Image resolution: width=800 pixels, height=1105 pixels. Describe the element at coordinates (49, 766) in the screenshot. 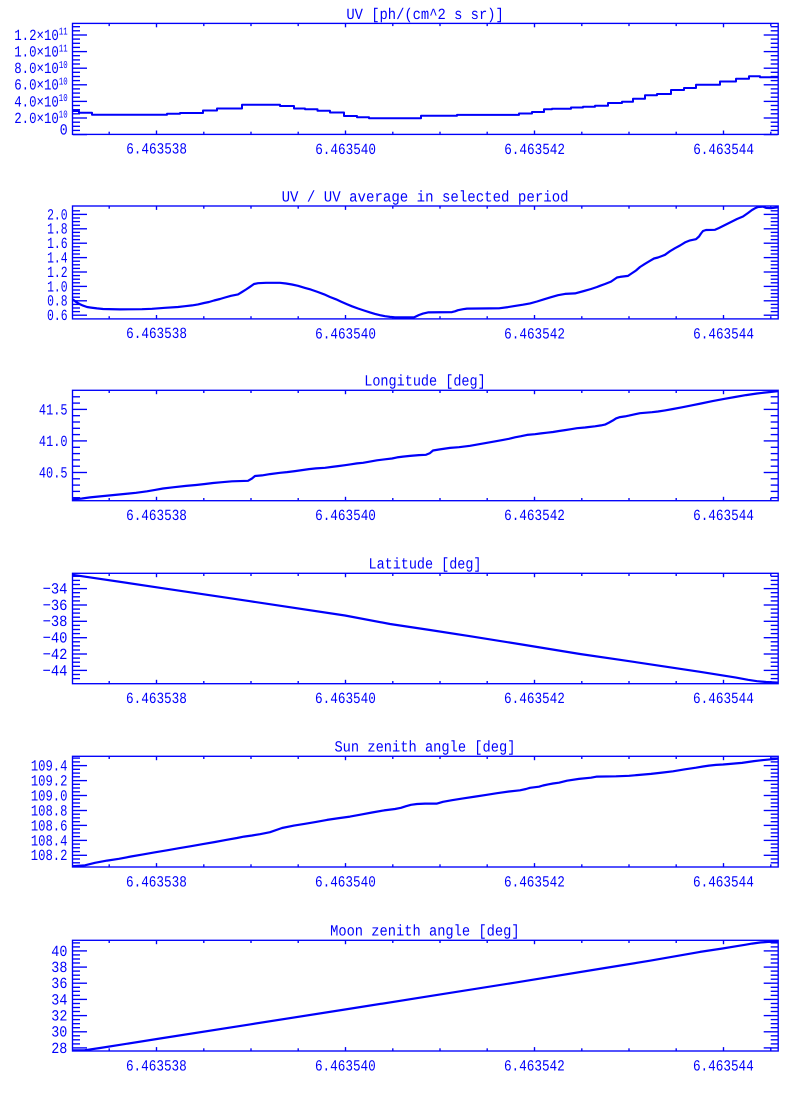

I see `svg-text: 109.4` at that location.